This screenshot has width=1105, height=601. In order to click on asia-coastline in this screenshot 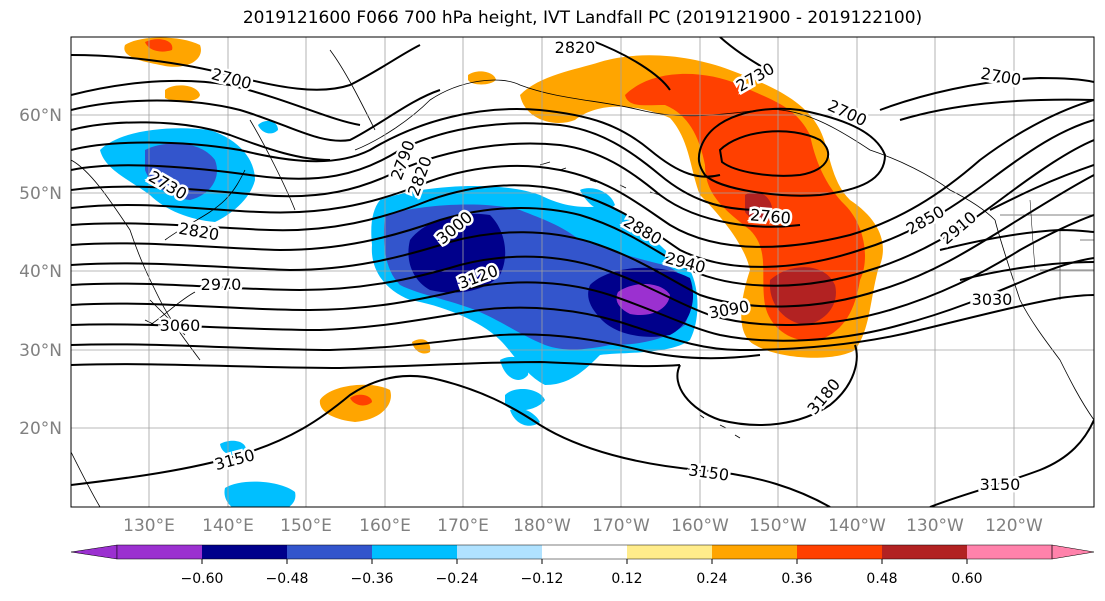, I will do `click(136, 333)`.